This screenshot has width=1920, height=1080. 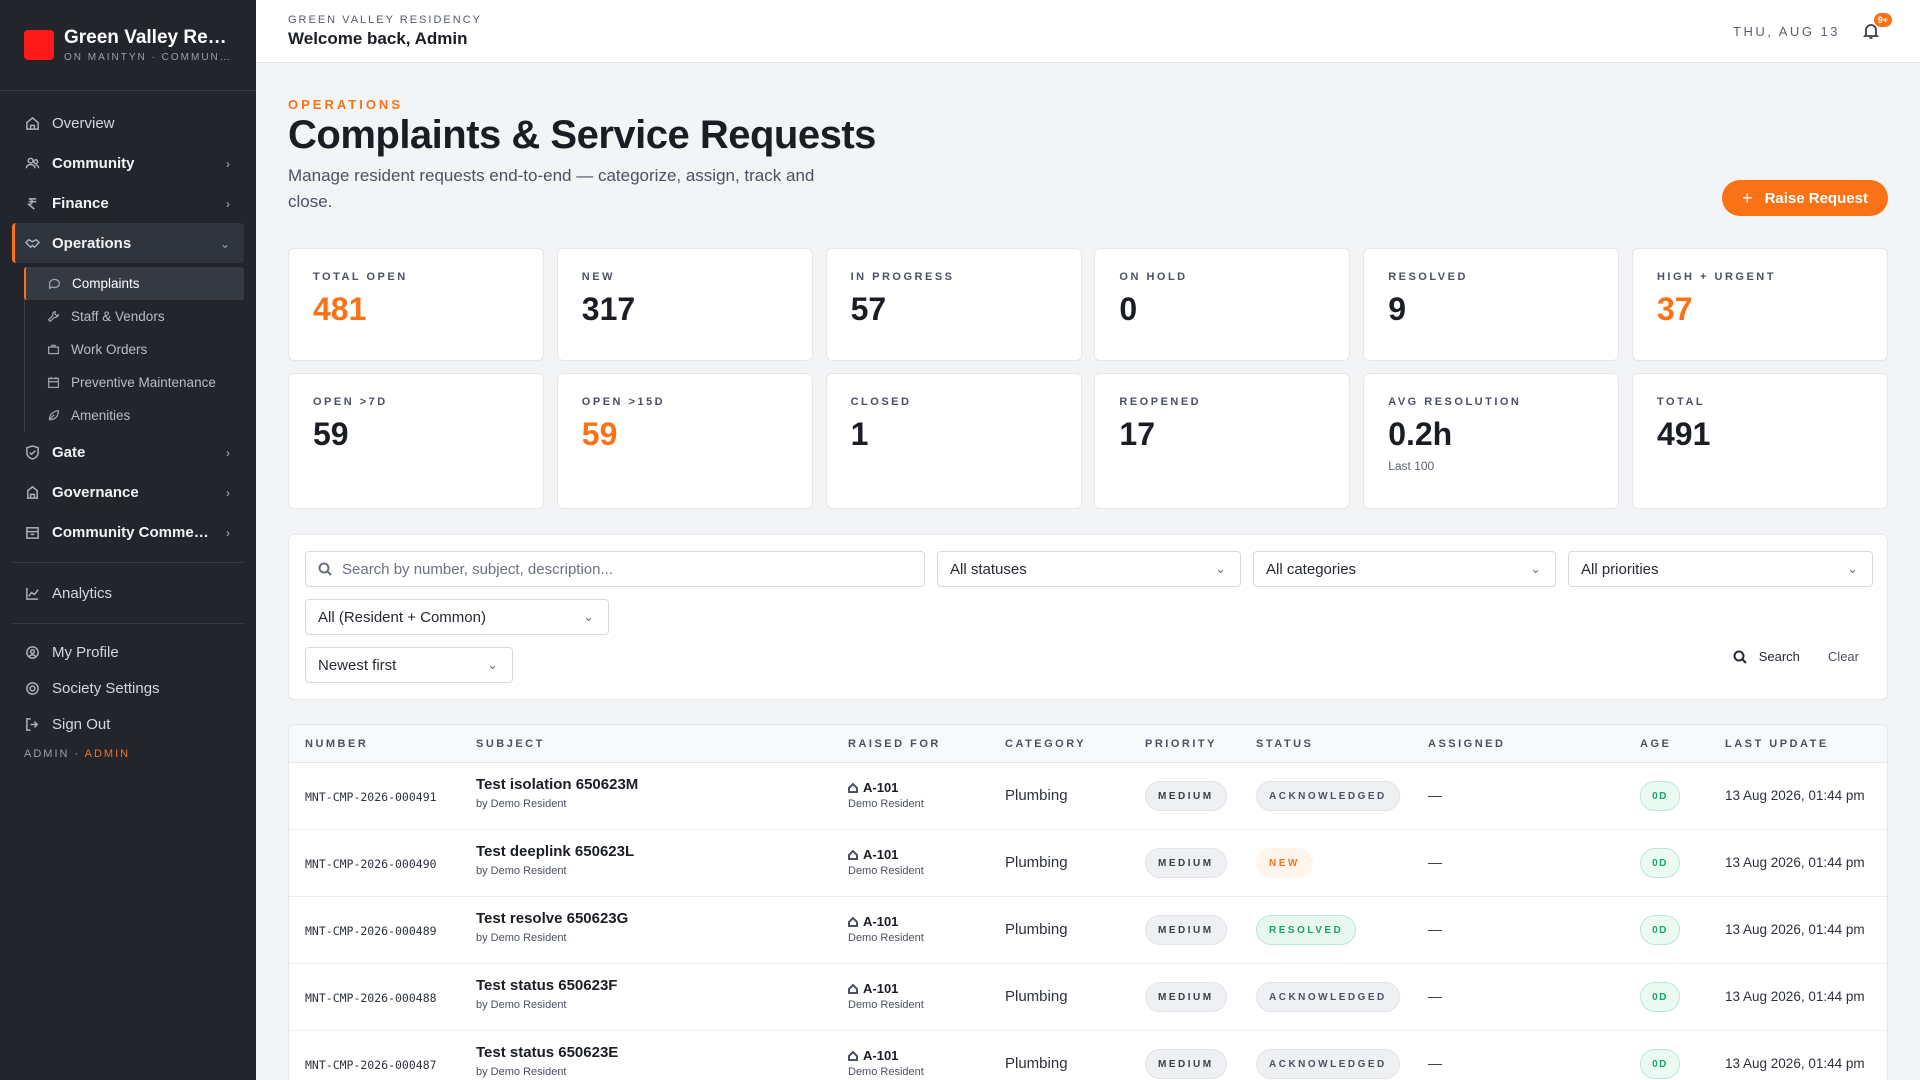 What do you see at coordinates (371, 797) in the screenshot?
I see `complaint-number: MNT-CMP-2026-000491` at bounding box center [371, 797].